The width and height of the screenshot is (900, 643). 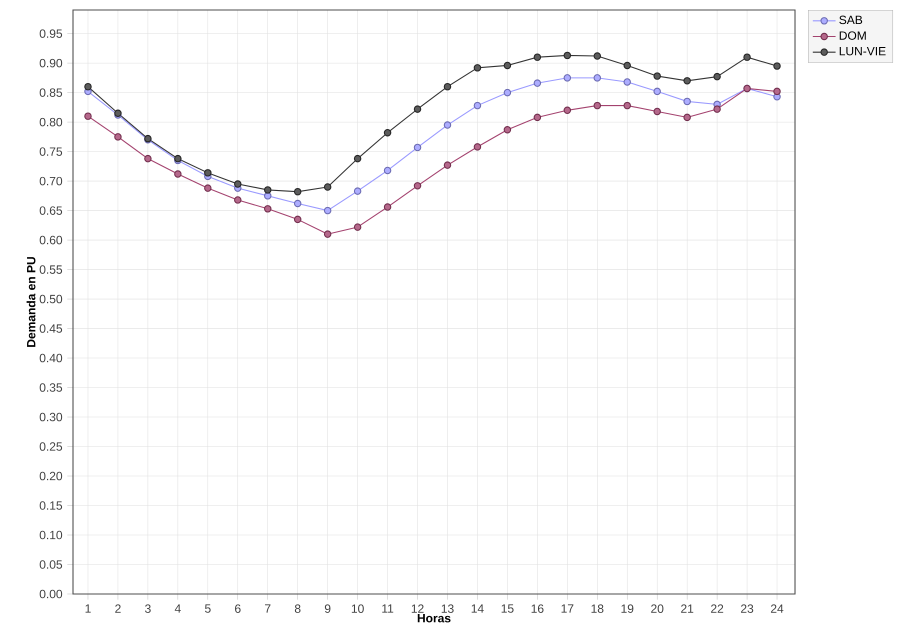 What do you see at coordinates (448, 608) in the screenshot?
I see `x-tick-label: 13` at bounding box center [448, 608].